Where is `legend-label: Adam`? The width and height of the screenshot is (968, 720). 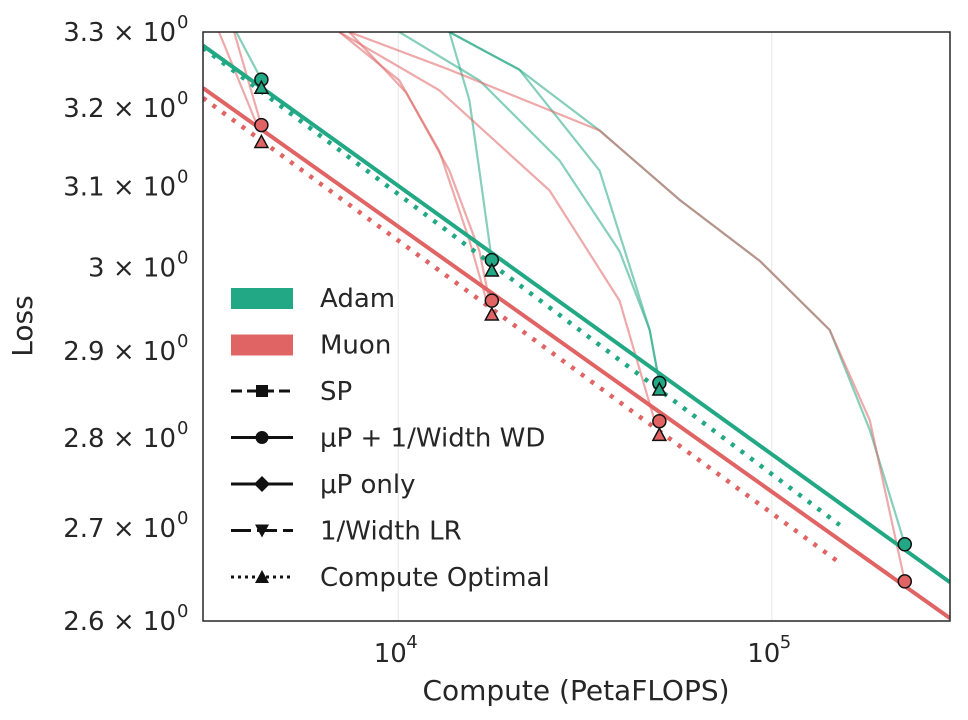 legend-label: Adam is located at coordinates (357, 299).